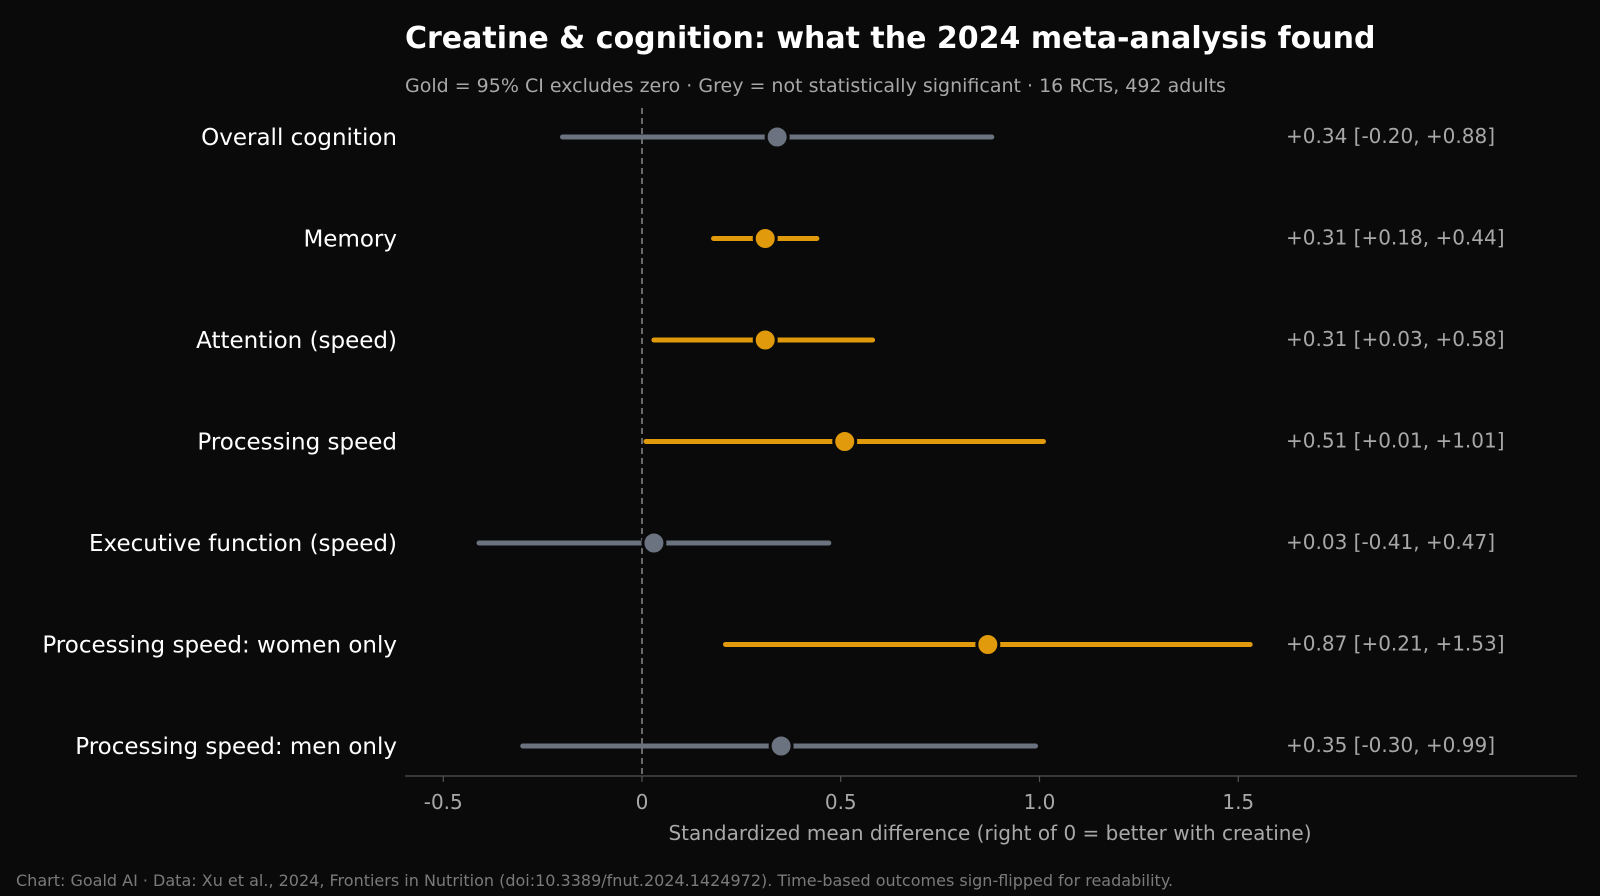 The image size is (1600, 896). What do you see at coordinates (350, 240) in the screenshot?
I see `outcome-label-memory: Memory` at bounding box center [350, 240].